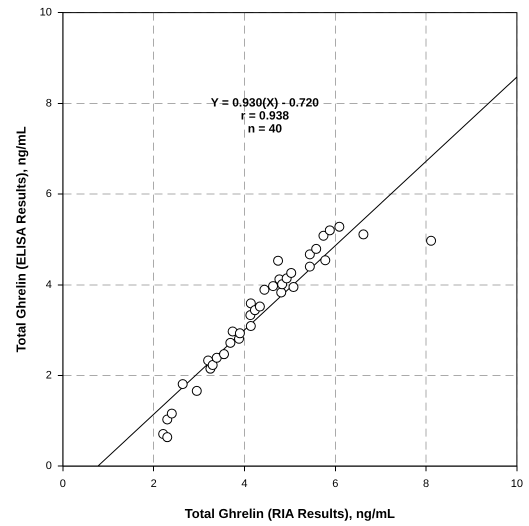 The width and height of the screenshot is (529, 526). Describe the element at coordinates (265, 103) in the screenshot. I see `annotation: Y = 0.930(X) - 0.720` at that location.